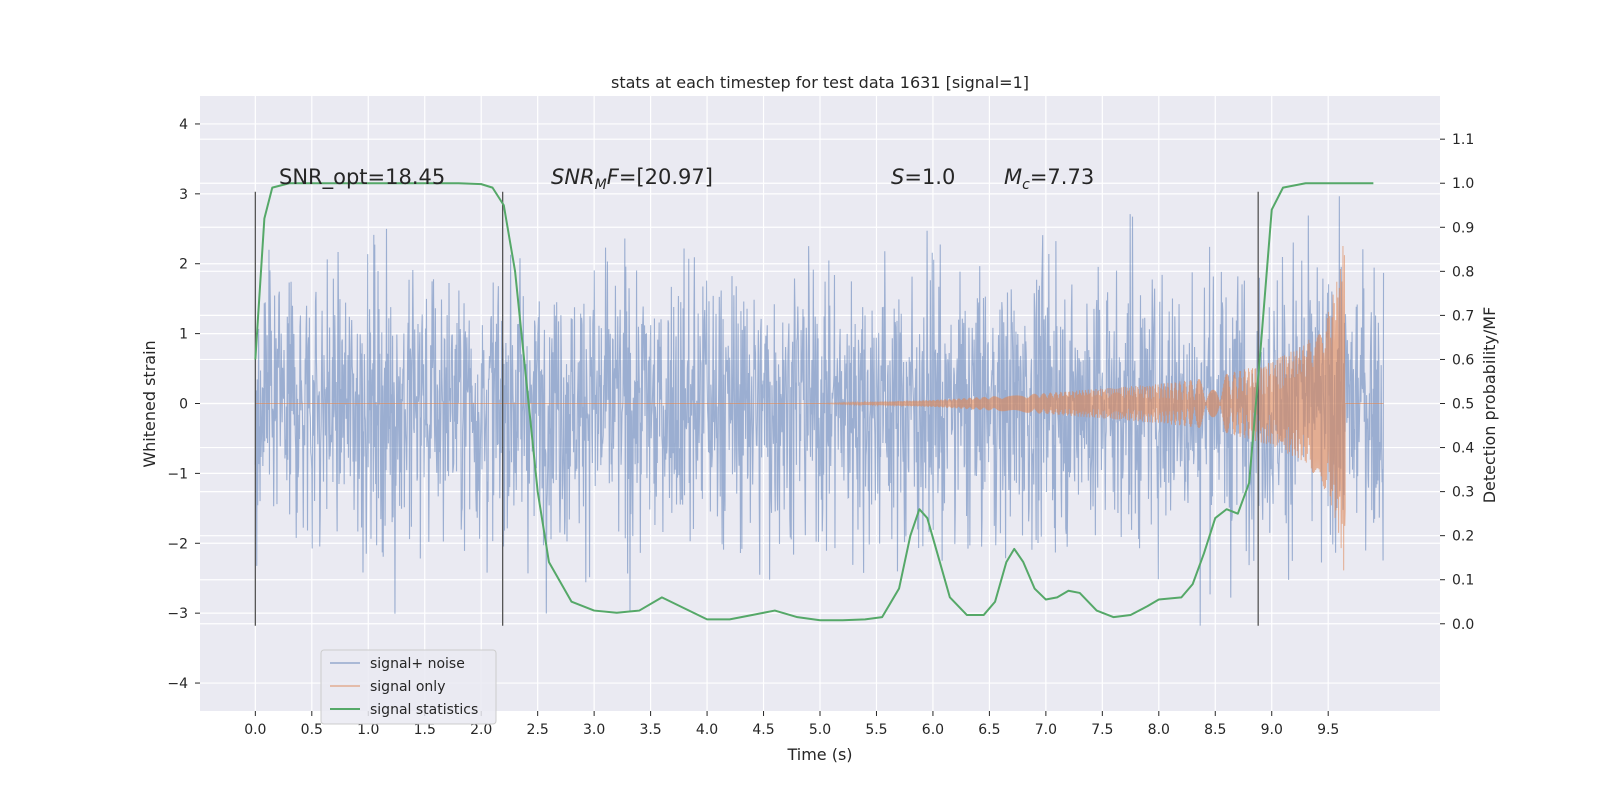 This screenshot has height=800, width=1600. What do you see at coordinates (1159, 730) in the screenshot?
I see `x-tick-label: 8.0` at bounding box center [1159, 730].